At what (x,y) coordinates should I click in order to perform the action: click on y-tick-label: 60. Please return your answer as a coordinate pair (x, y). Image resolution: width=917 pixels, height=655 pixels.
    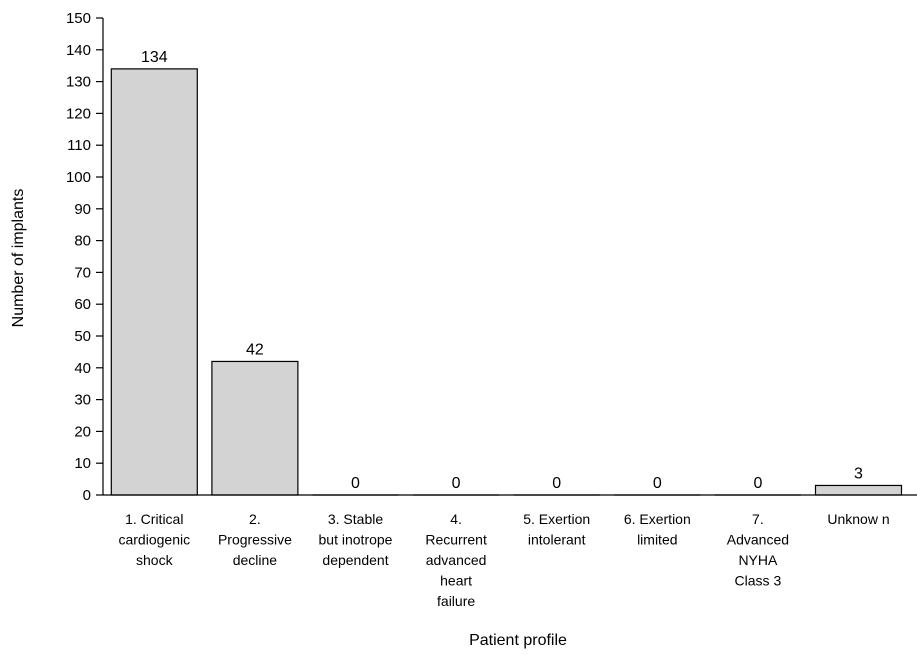
    Looking at the image, I should click on (82, 304).